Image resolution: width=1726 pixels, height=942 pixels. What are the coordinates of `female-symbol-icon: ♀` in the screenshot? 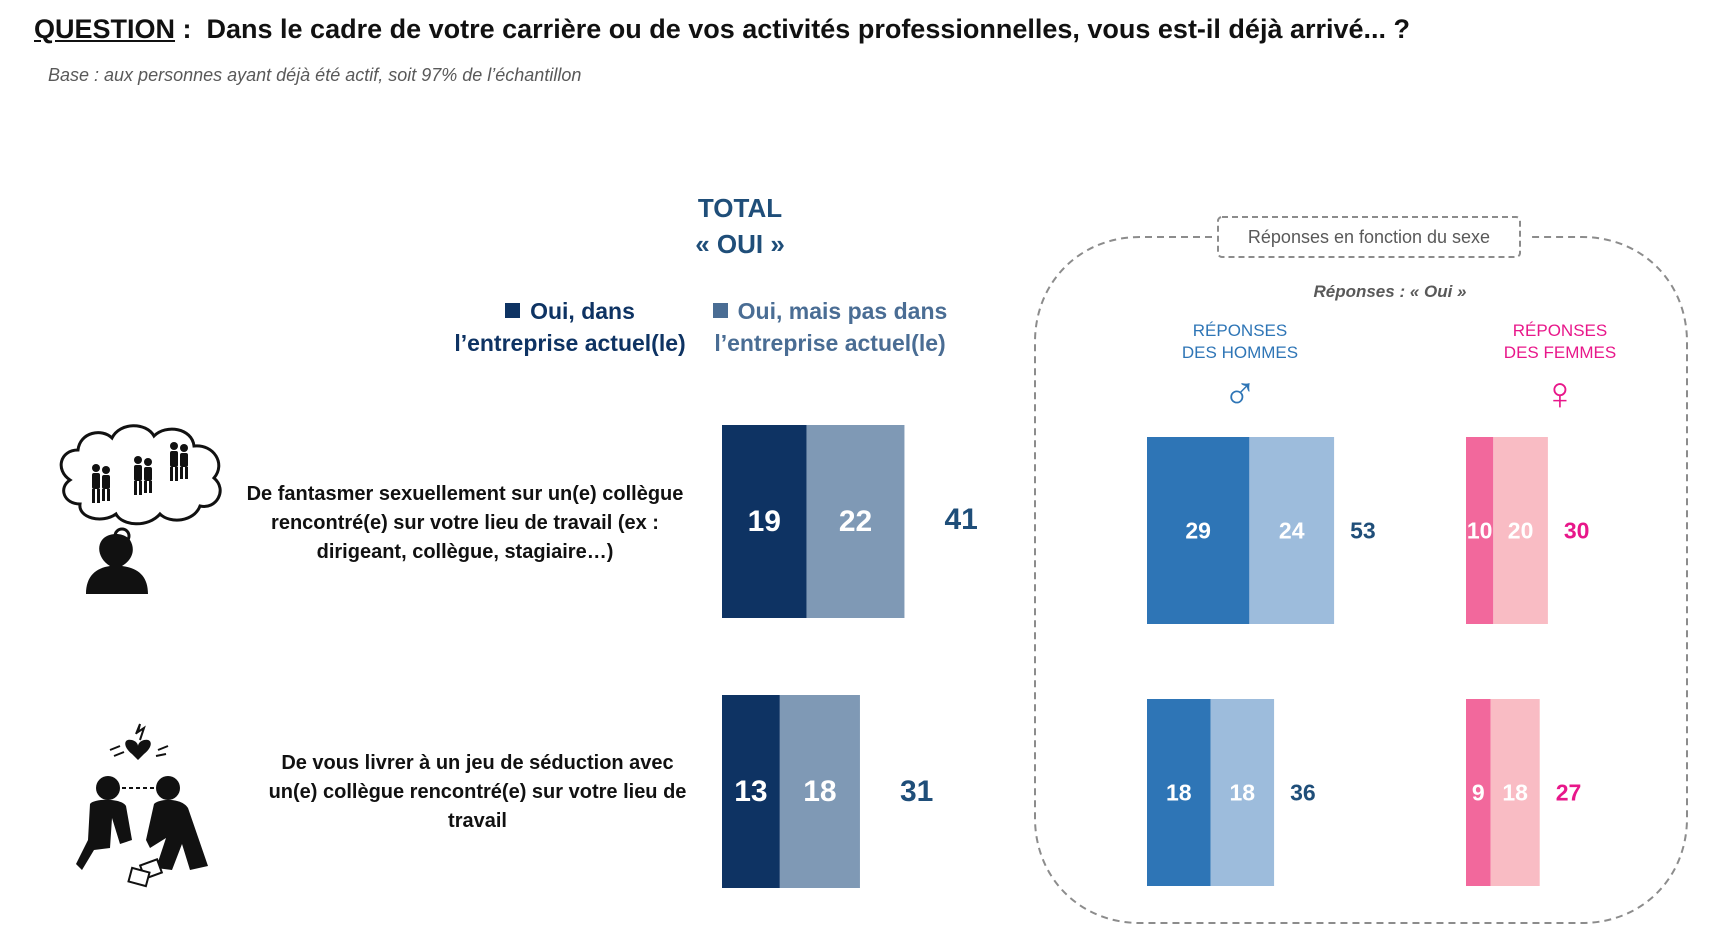 It's located at (1560, 393).